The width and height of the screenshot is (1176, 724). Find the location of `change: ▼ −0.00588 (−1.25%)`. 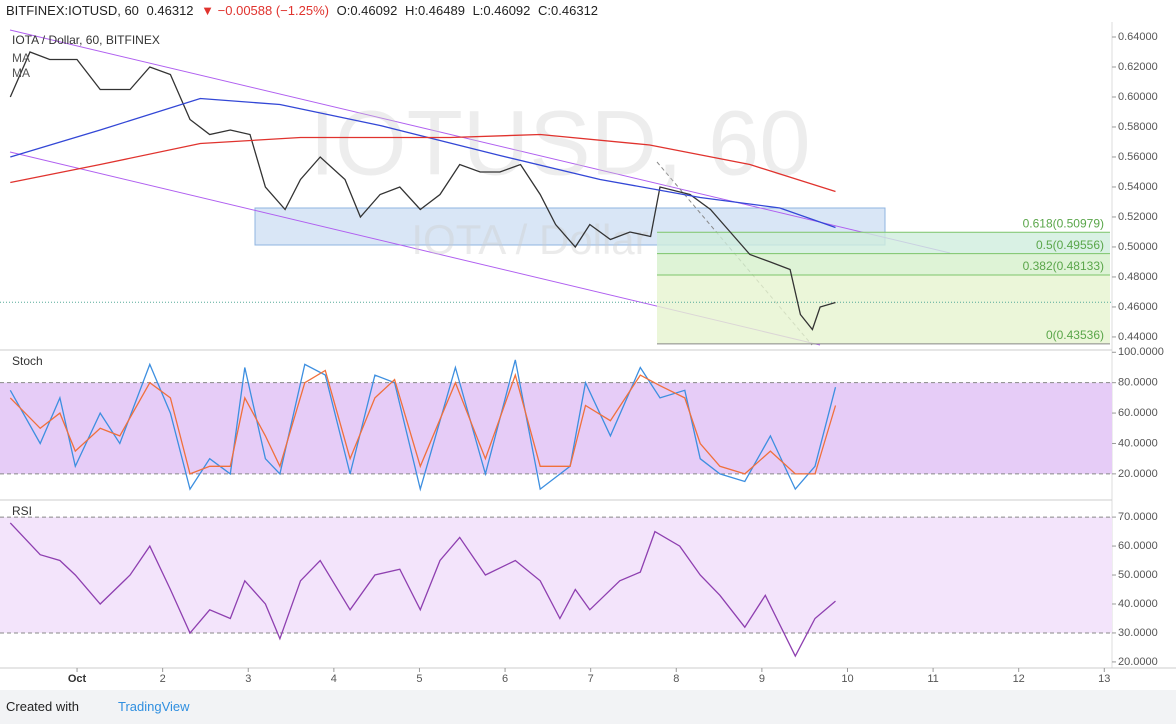

change: ▼ −0.00588 (−1.25%) is located at coordinates (265, 10).